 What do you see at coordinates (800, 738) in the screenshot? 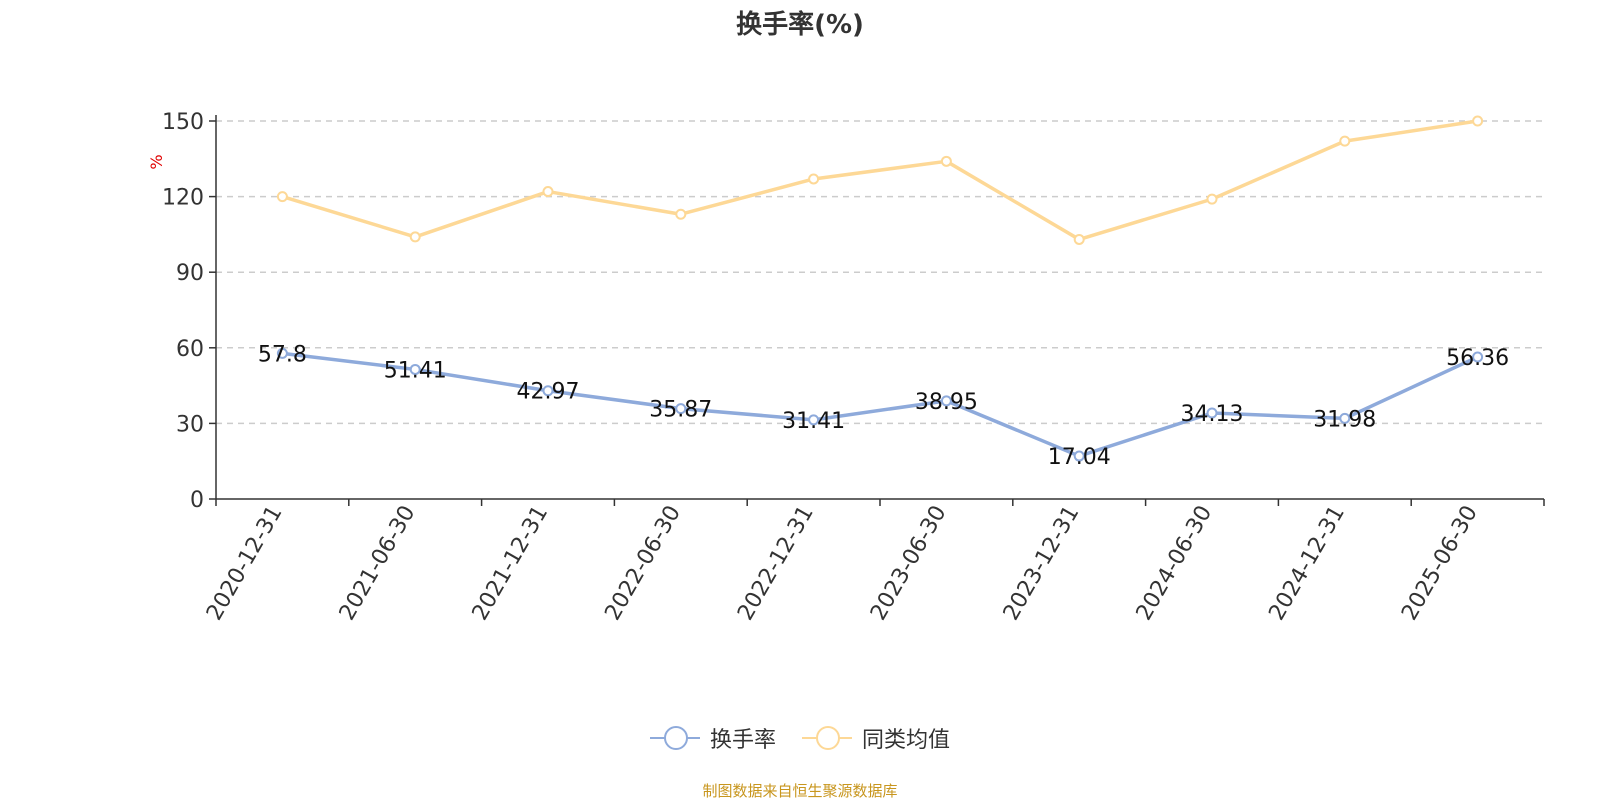
I see `legend: 换手率 同类均值` at bounding box center [800, 738].